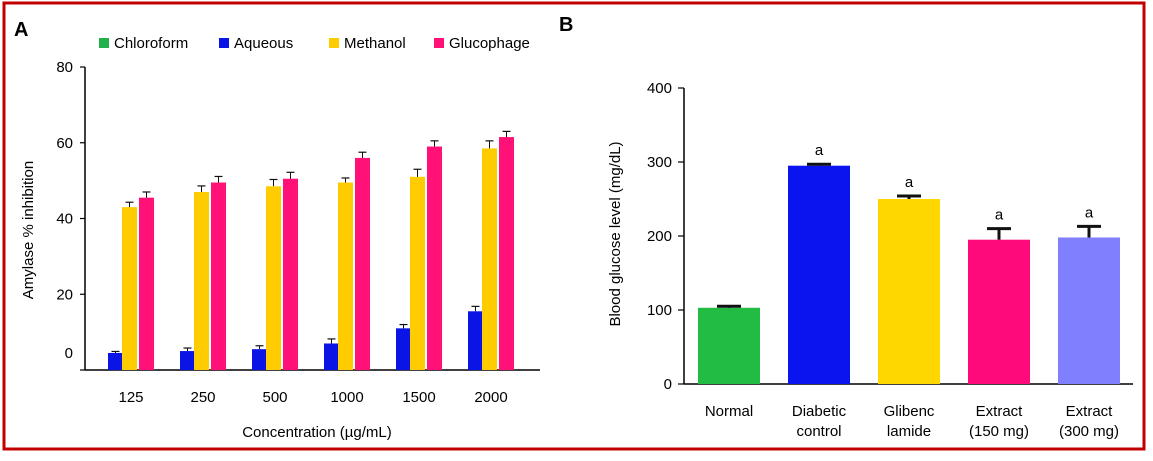 This screenshot has width=1153, height=461. What do you see at coordinates (28, 230) in the screenshot?
I see `y-axis-title: Amylase % inhibition` at bounding box center [28, 230].